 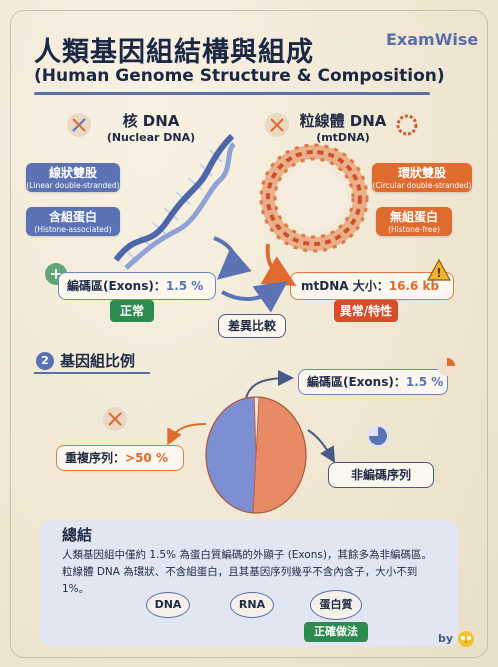 What do you see at coordinates (413, 217) in the screenshot?
I see `tag-main: 無組蛋白` at bounding box center [413, 217].